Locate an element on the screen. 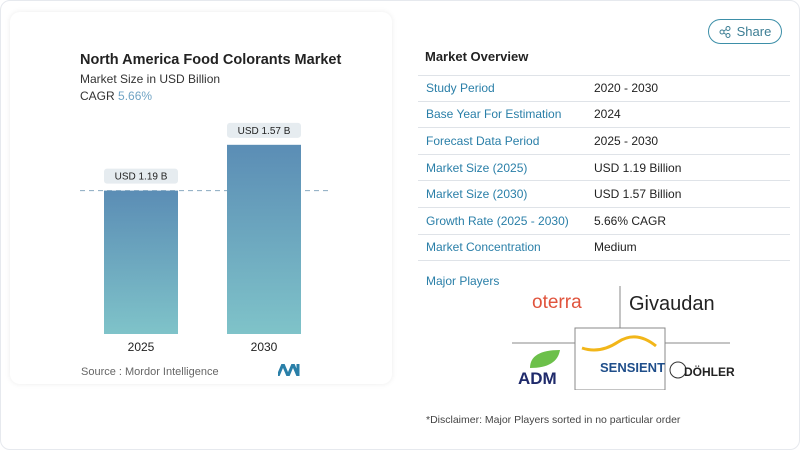 Image resolution: width=800 pixels, height=450 pixels. table-row: Market Size (2025) USD 1.19 Billion is located at coordinates (604, 168).